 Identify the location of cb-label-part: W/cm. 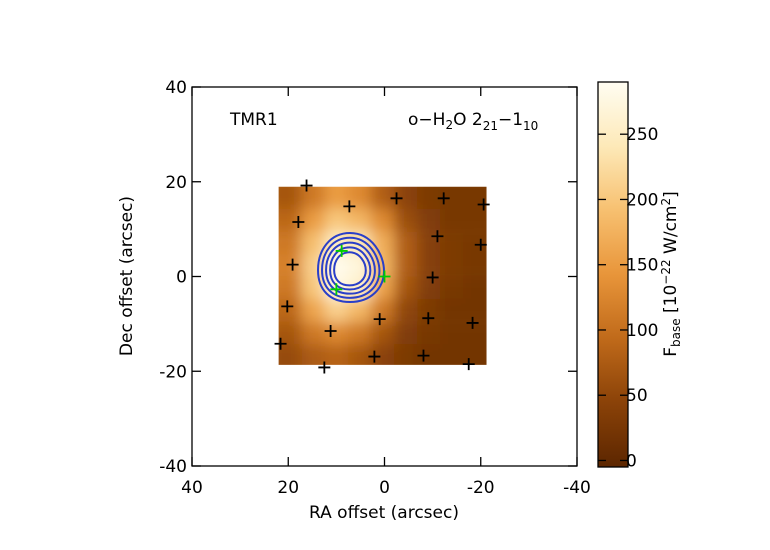
(671, 233).